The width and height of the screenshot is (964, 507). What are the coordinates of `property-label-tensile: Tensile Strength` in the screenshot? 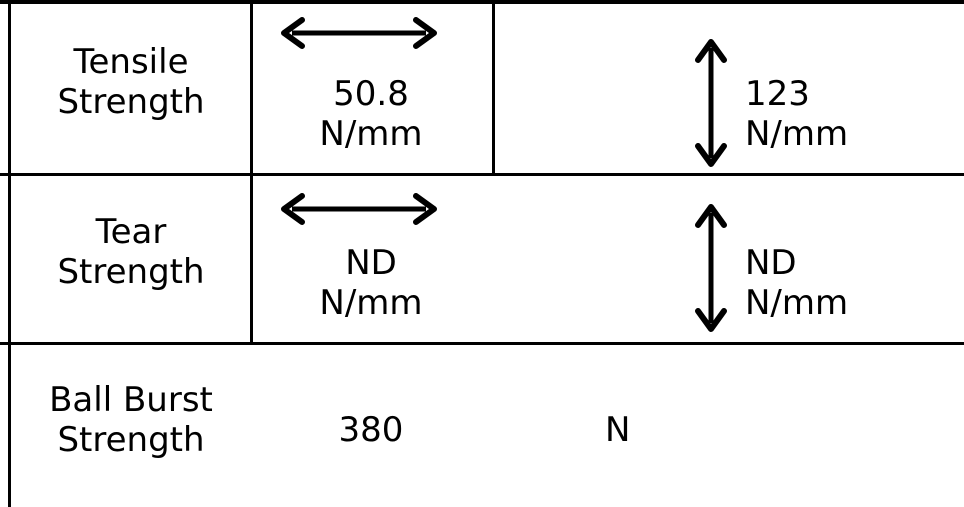 It's located at (131, 82).